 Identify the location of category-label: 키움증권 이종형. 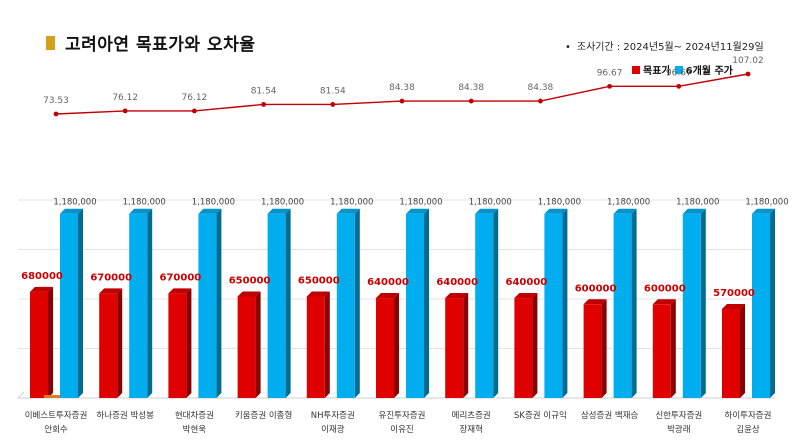
(263, 415).